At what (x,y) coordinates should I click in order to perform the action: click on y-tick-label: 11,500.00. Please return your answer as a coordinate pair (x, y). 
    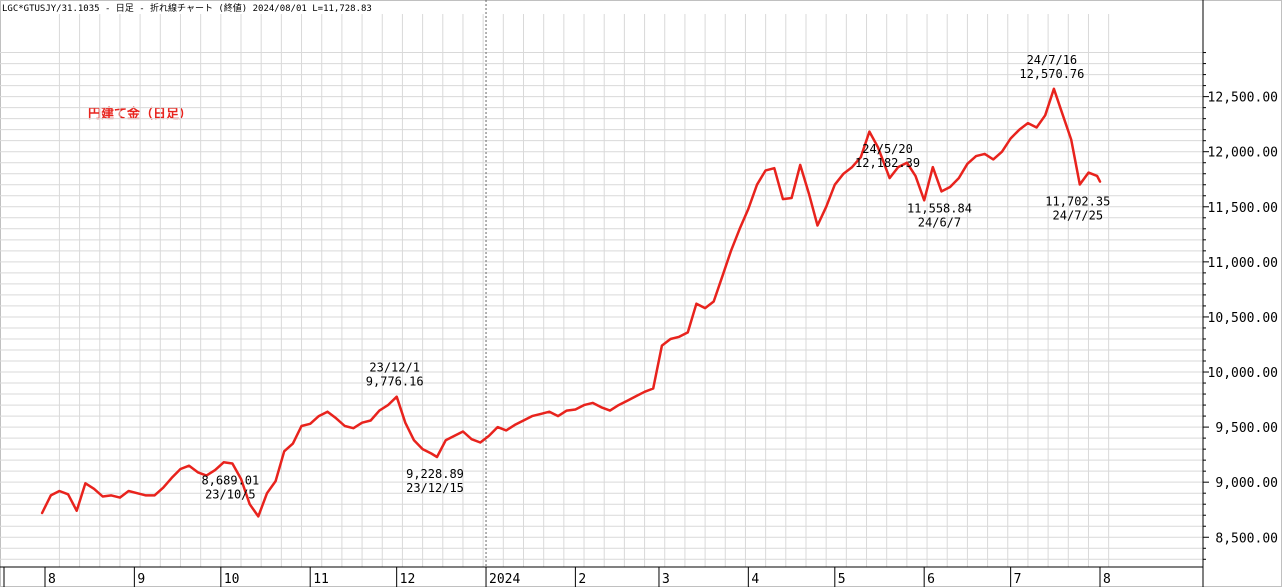
    Looking at the image, I should click on (1243, 208).